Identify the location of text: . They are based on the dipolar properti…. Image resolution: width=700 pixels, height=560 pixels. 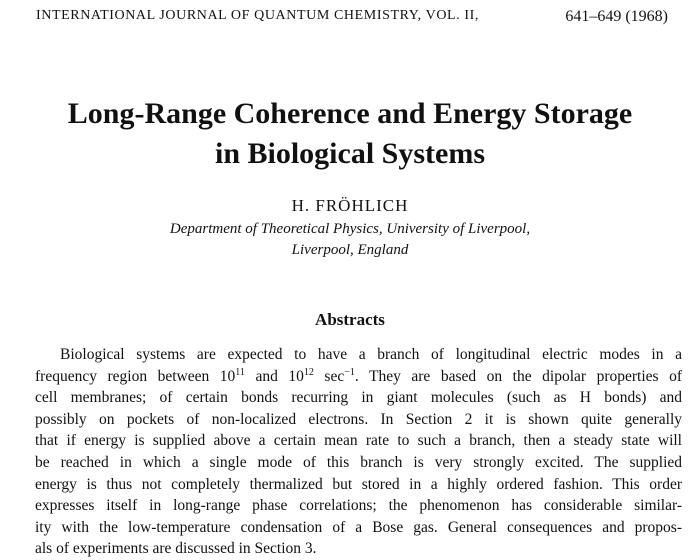
(518, 376).